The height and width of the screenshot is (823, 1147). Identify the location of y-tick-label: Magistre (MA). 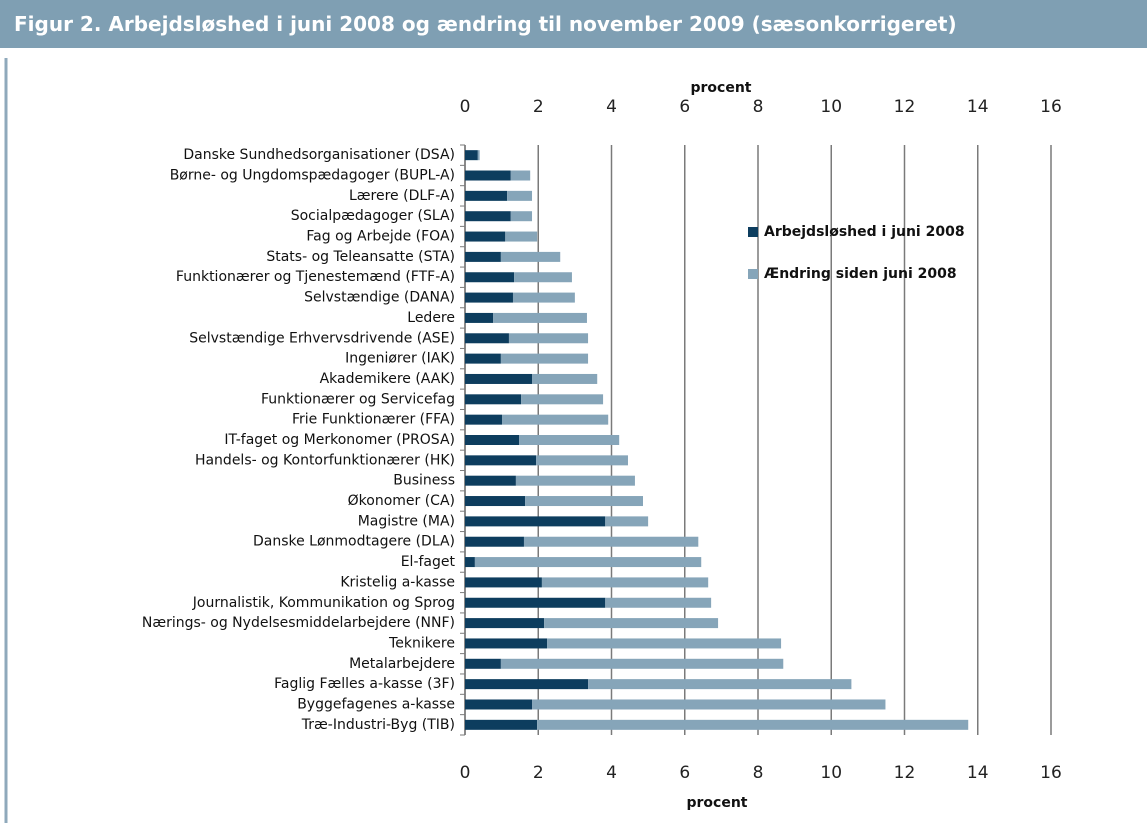
(406, 521).